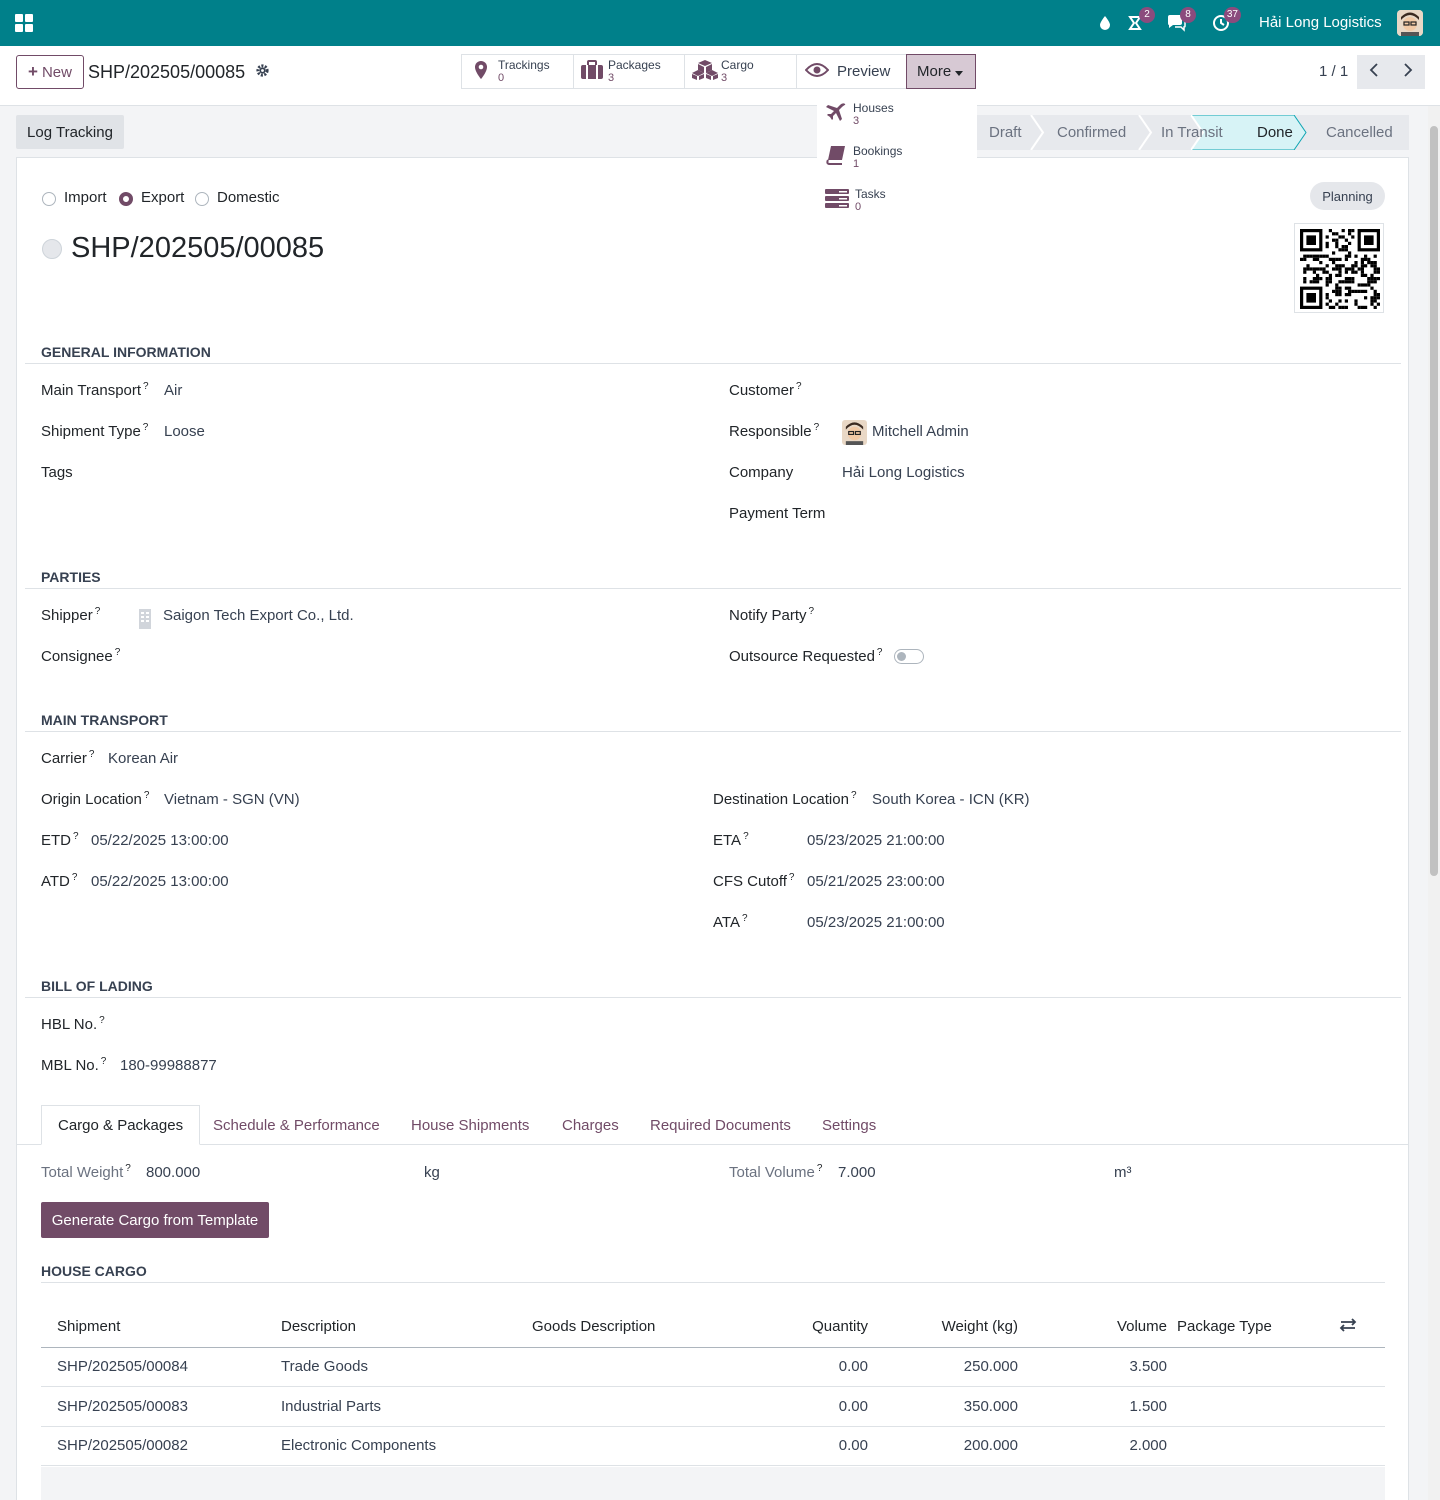 The image size is (1440, 1500). Describe the element at coordinates (167, 72) in the screenshot. I see `breadcrumb-record-title: SHP/202505/00085` at that location.